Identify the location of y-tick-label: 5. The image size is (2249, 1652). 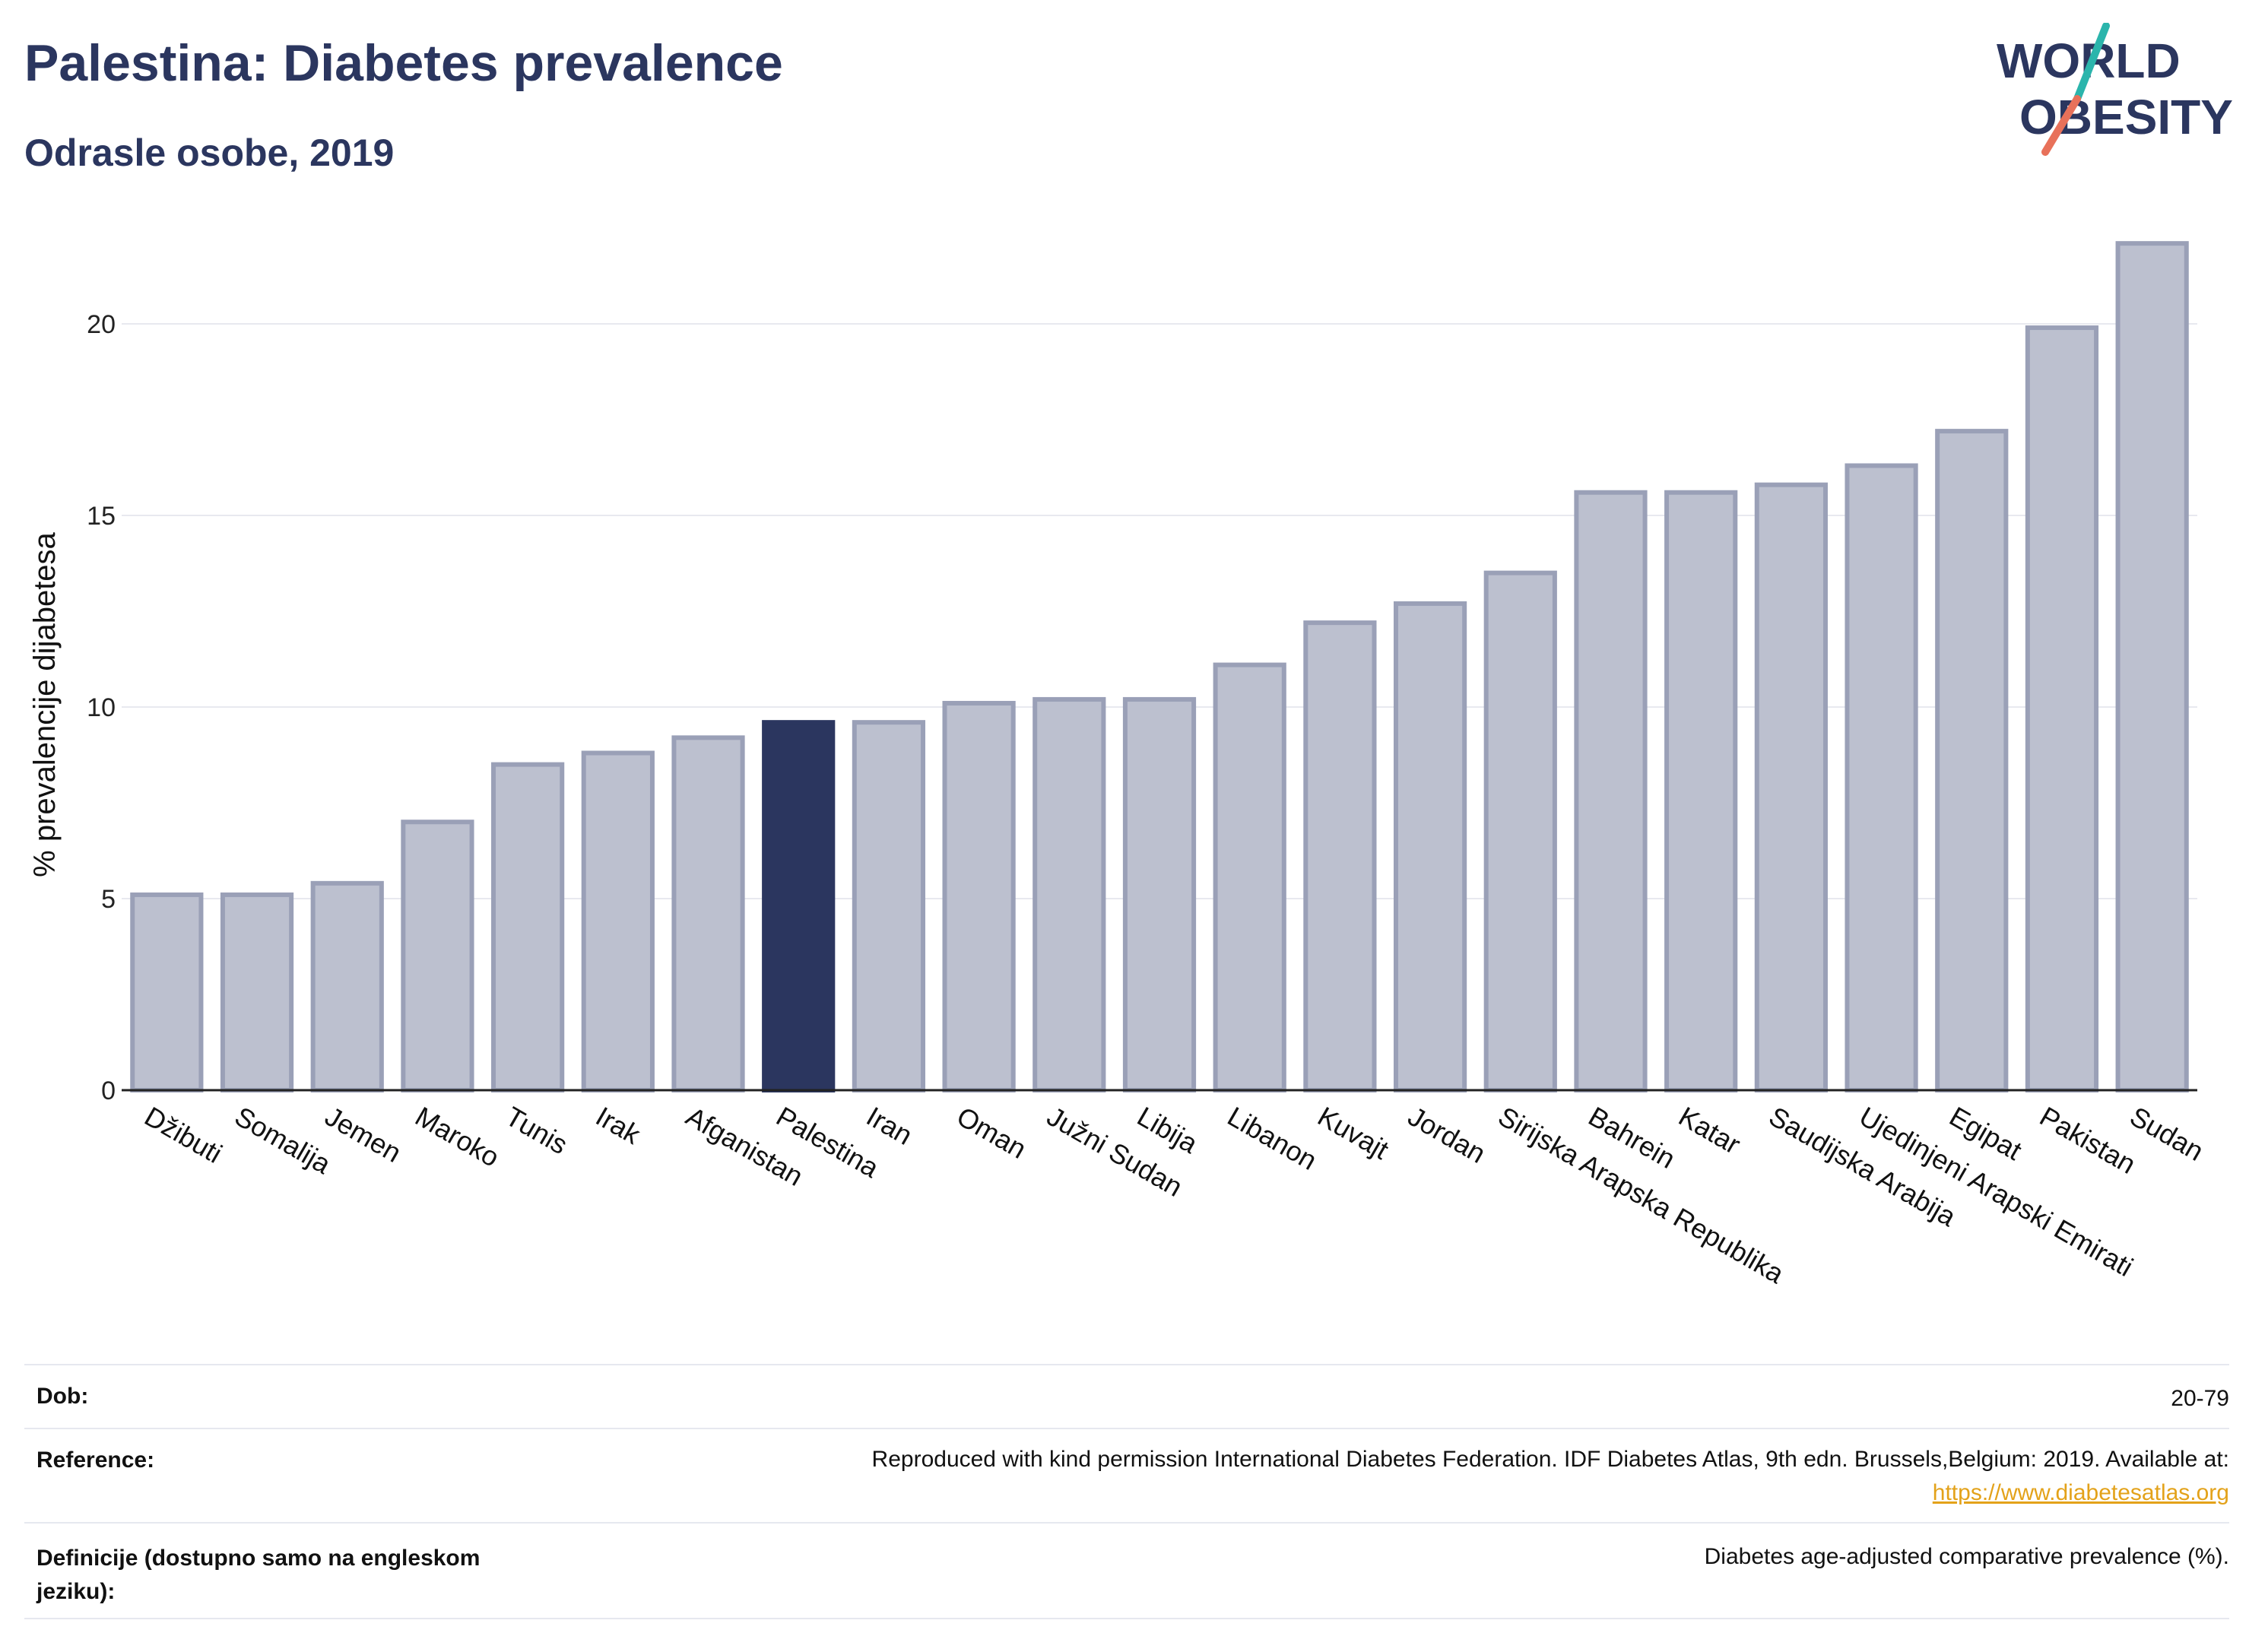
(108, 899).